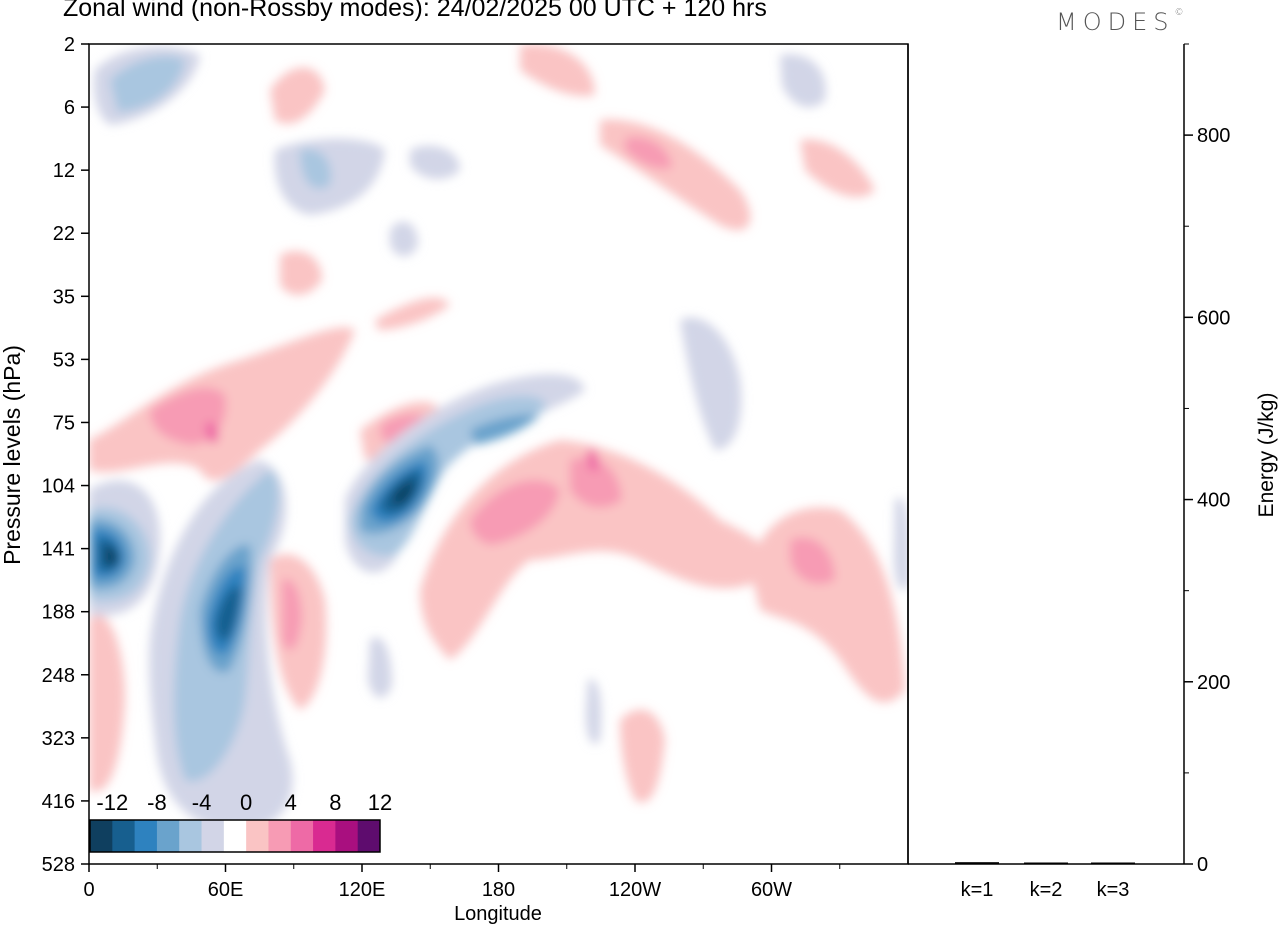 This screenshot has width=1280, height=930. Describe the element at coordinates (1120, 22) in the screenshot. I see `modes-logo: MODES©` at that location.